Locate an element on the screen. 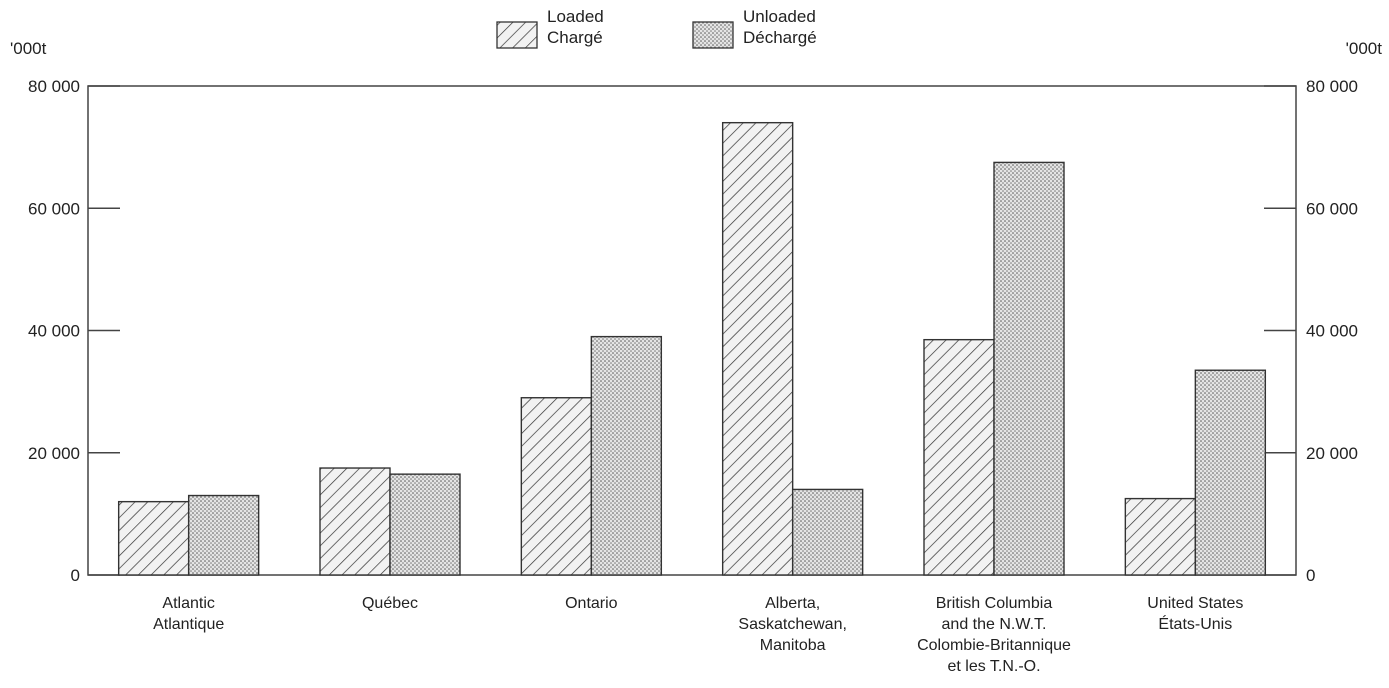  legend-label-unloaded: Unloaded Déchargé is located at coordinates (780, 27).